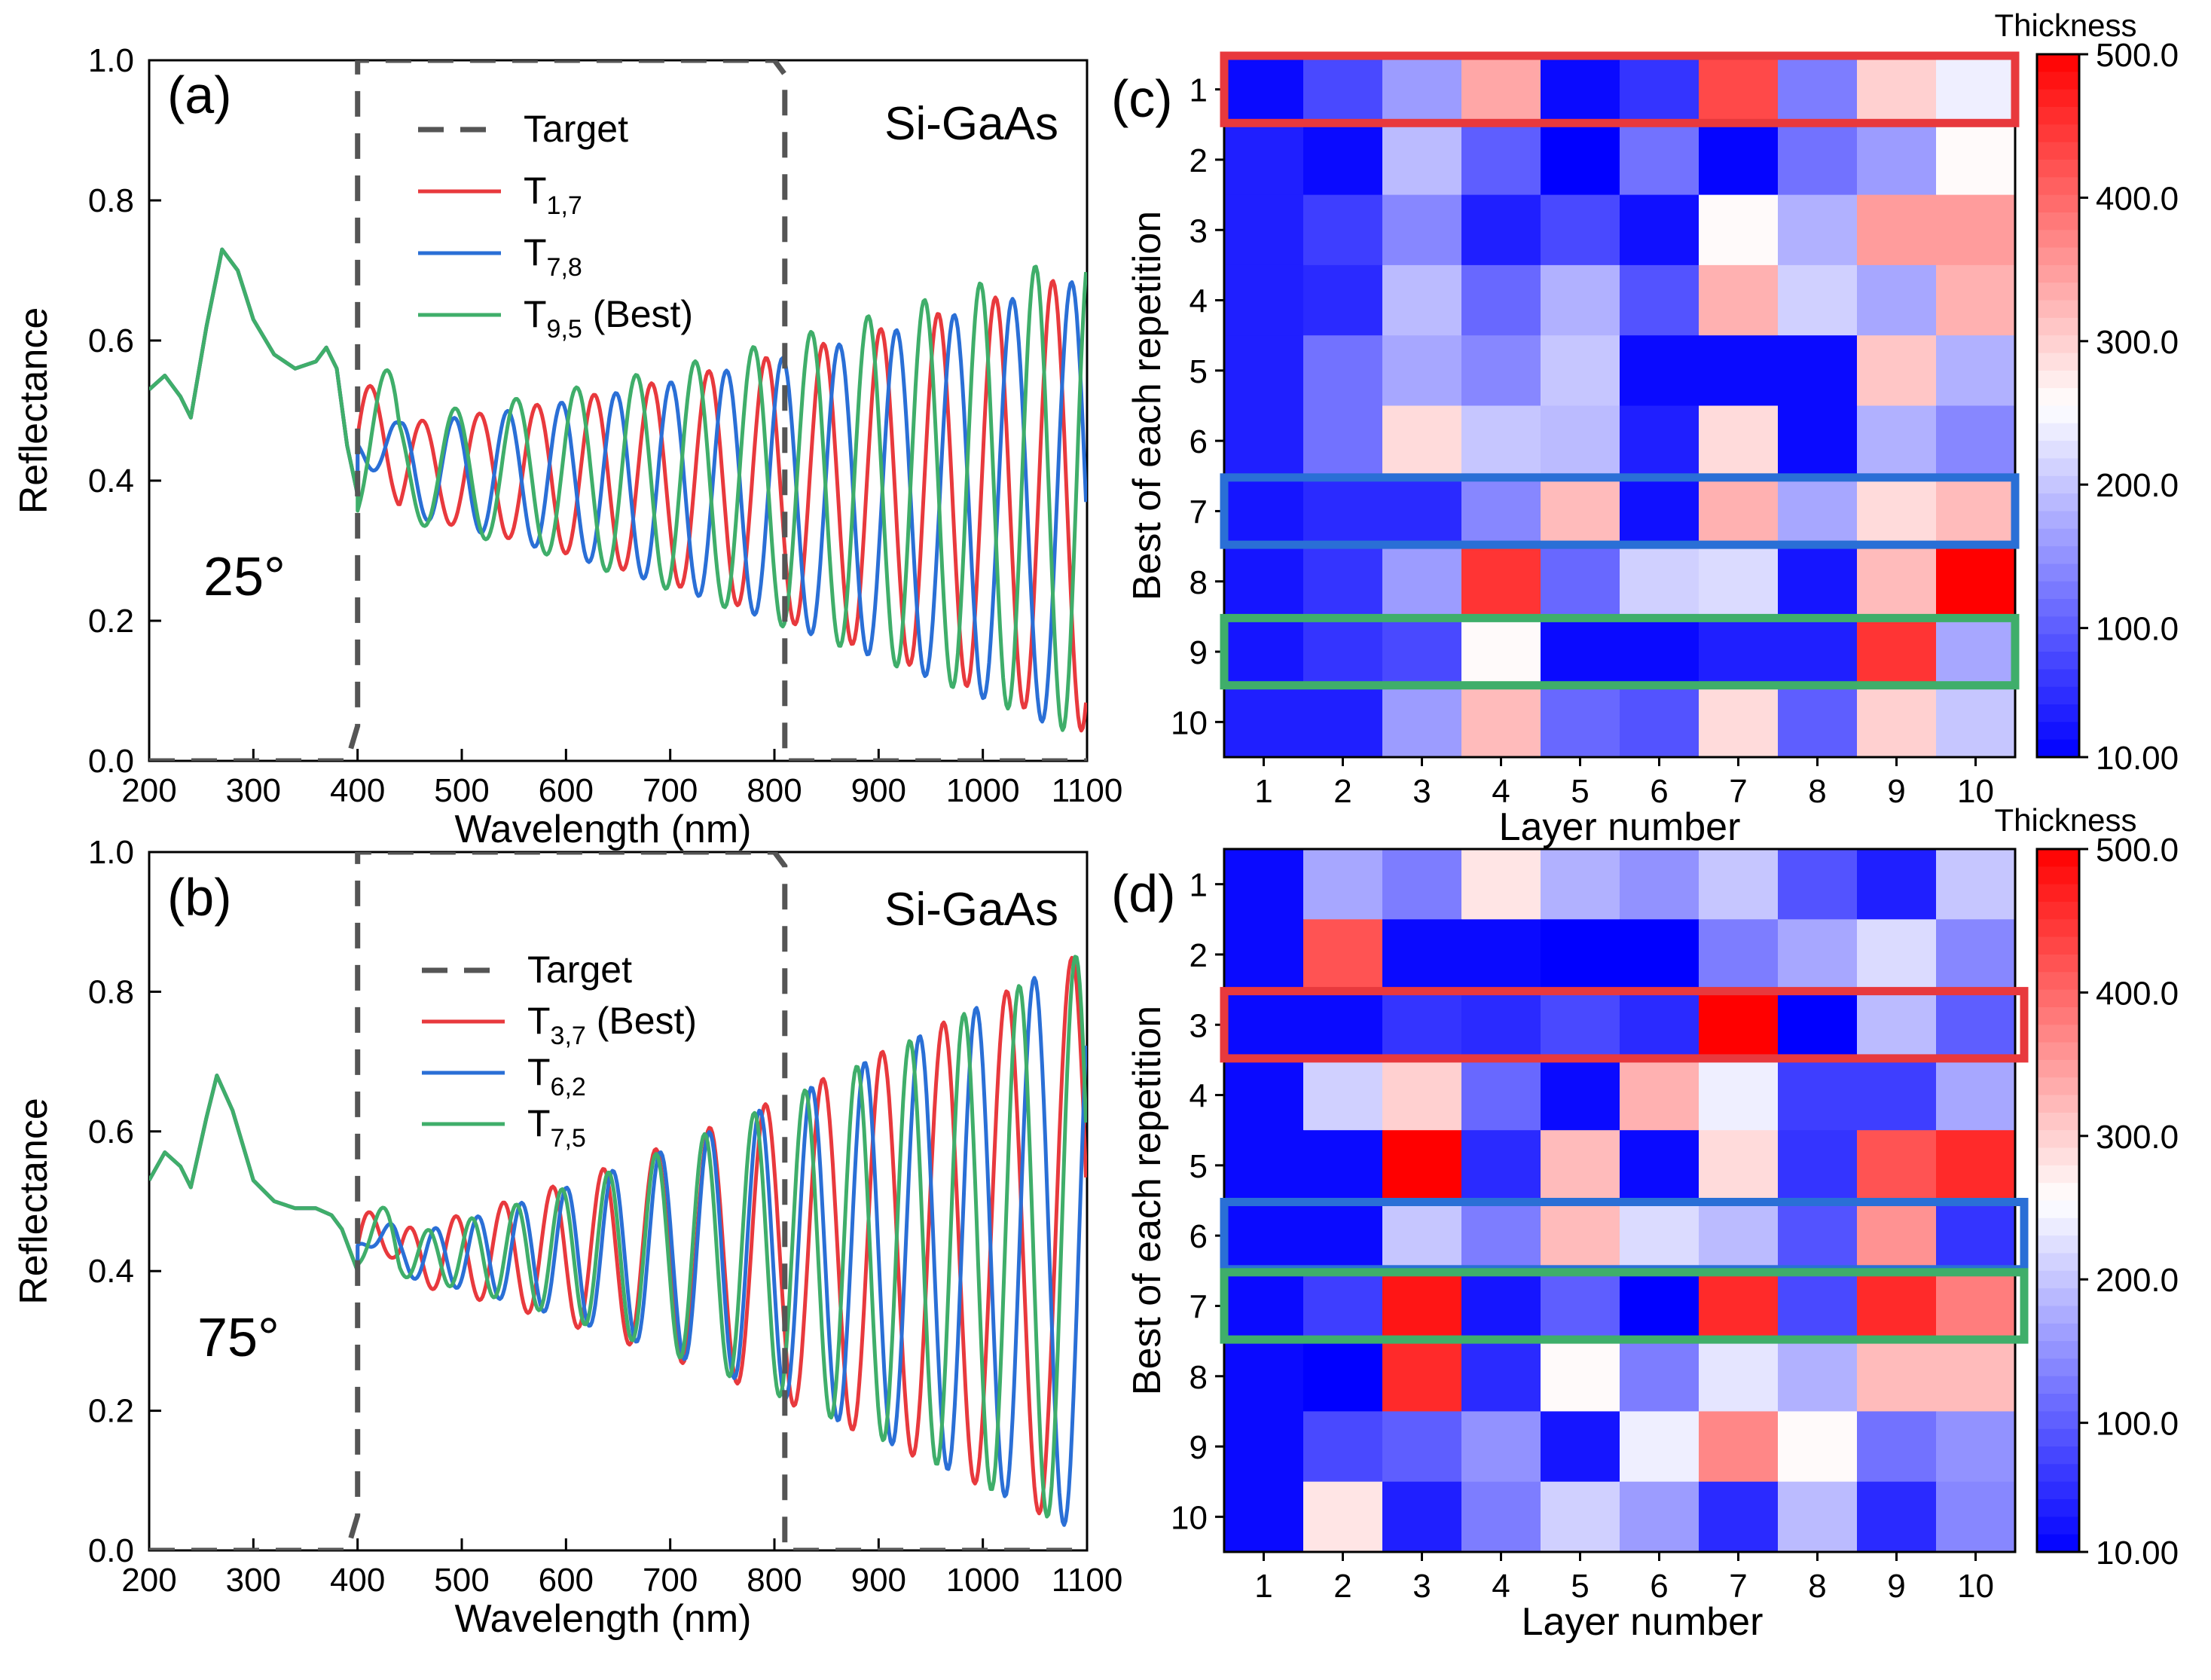 This screenshot has height=1680, width=2211. Describe the element at coordinates (1818, 722) in the screenshot. I see `heatmap-cell-r10-c8` at that location.